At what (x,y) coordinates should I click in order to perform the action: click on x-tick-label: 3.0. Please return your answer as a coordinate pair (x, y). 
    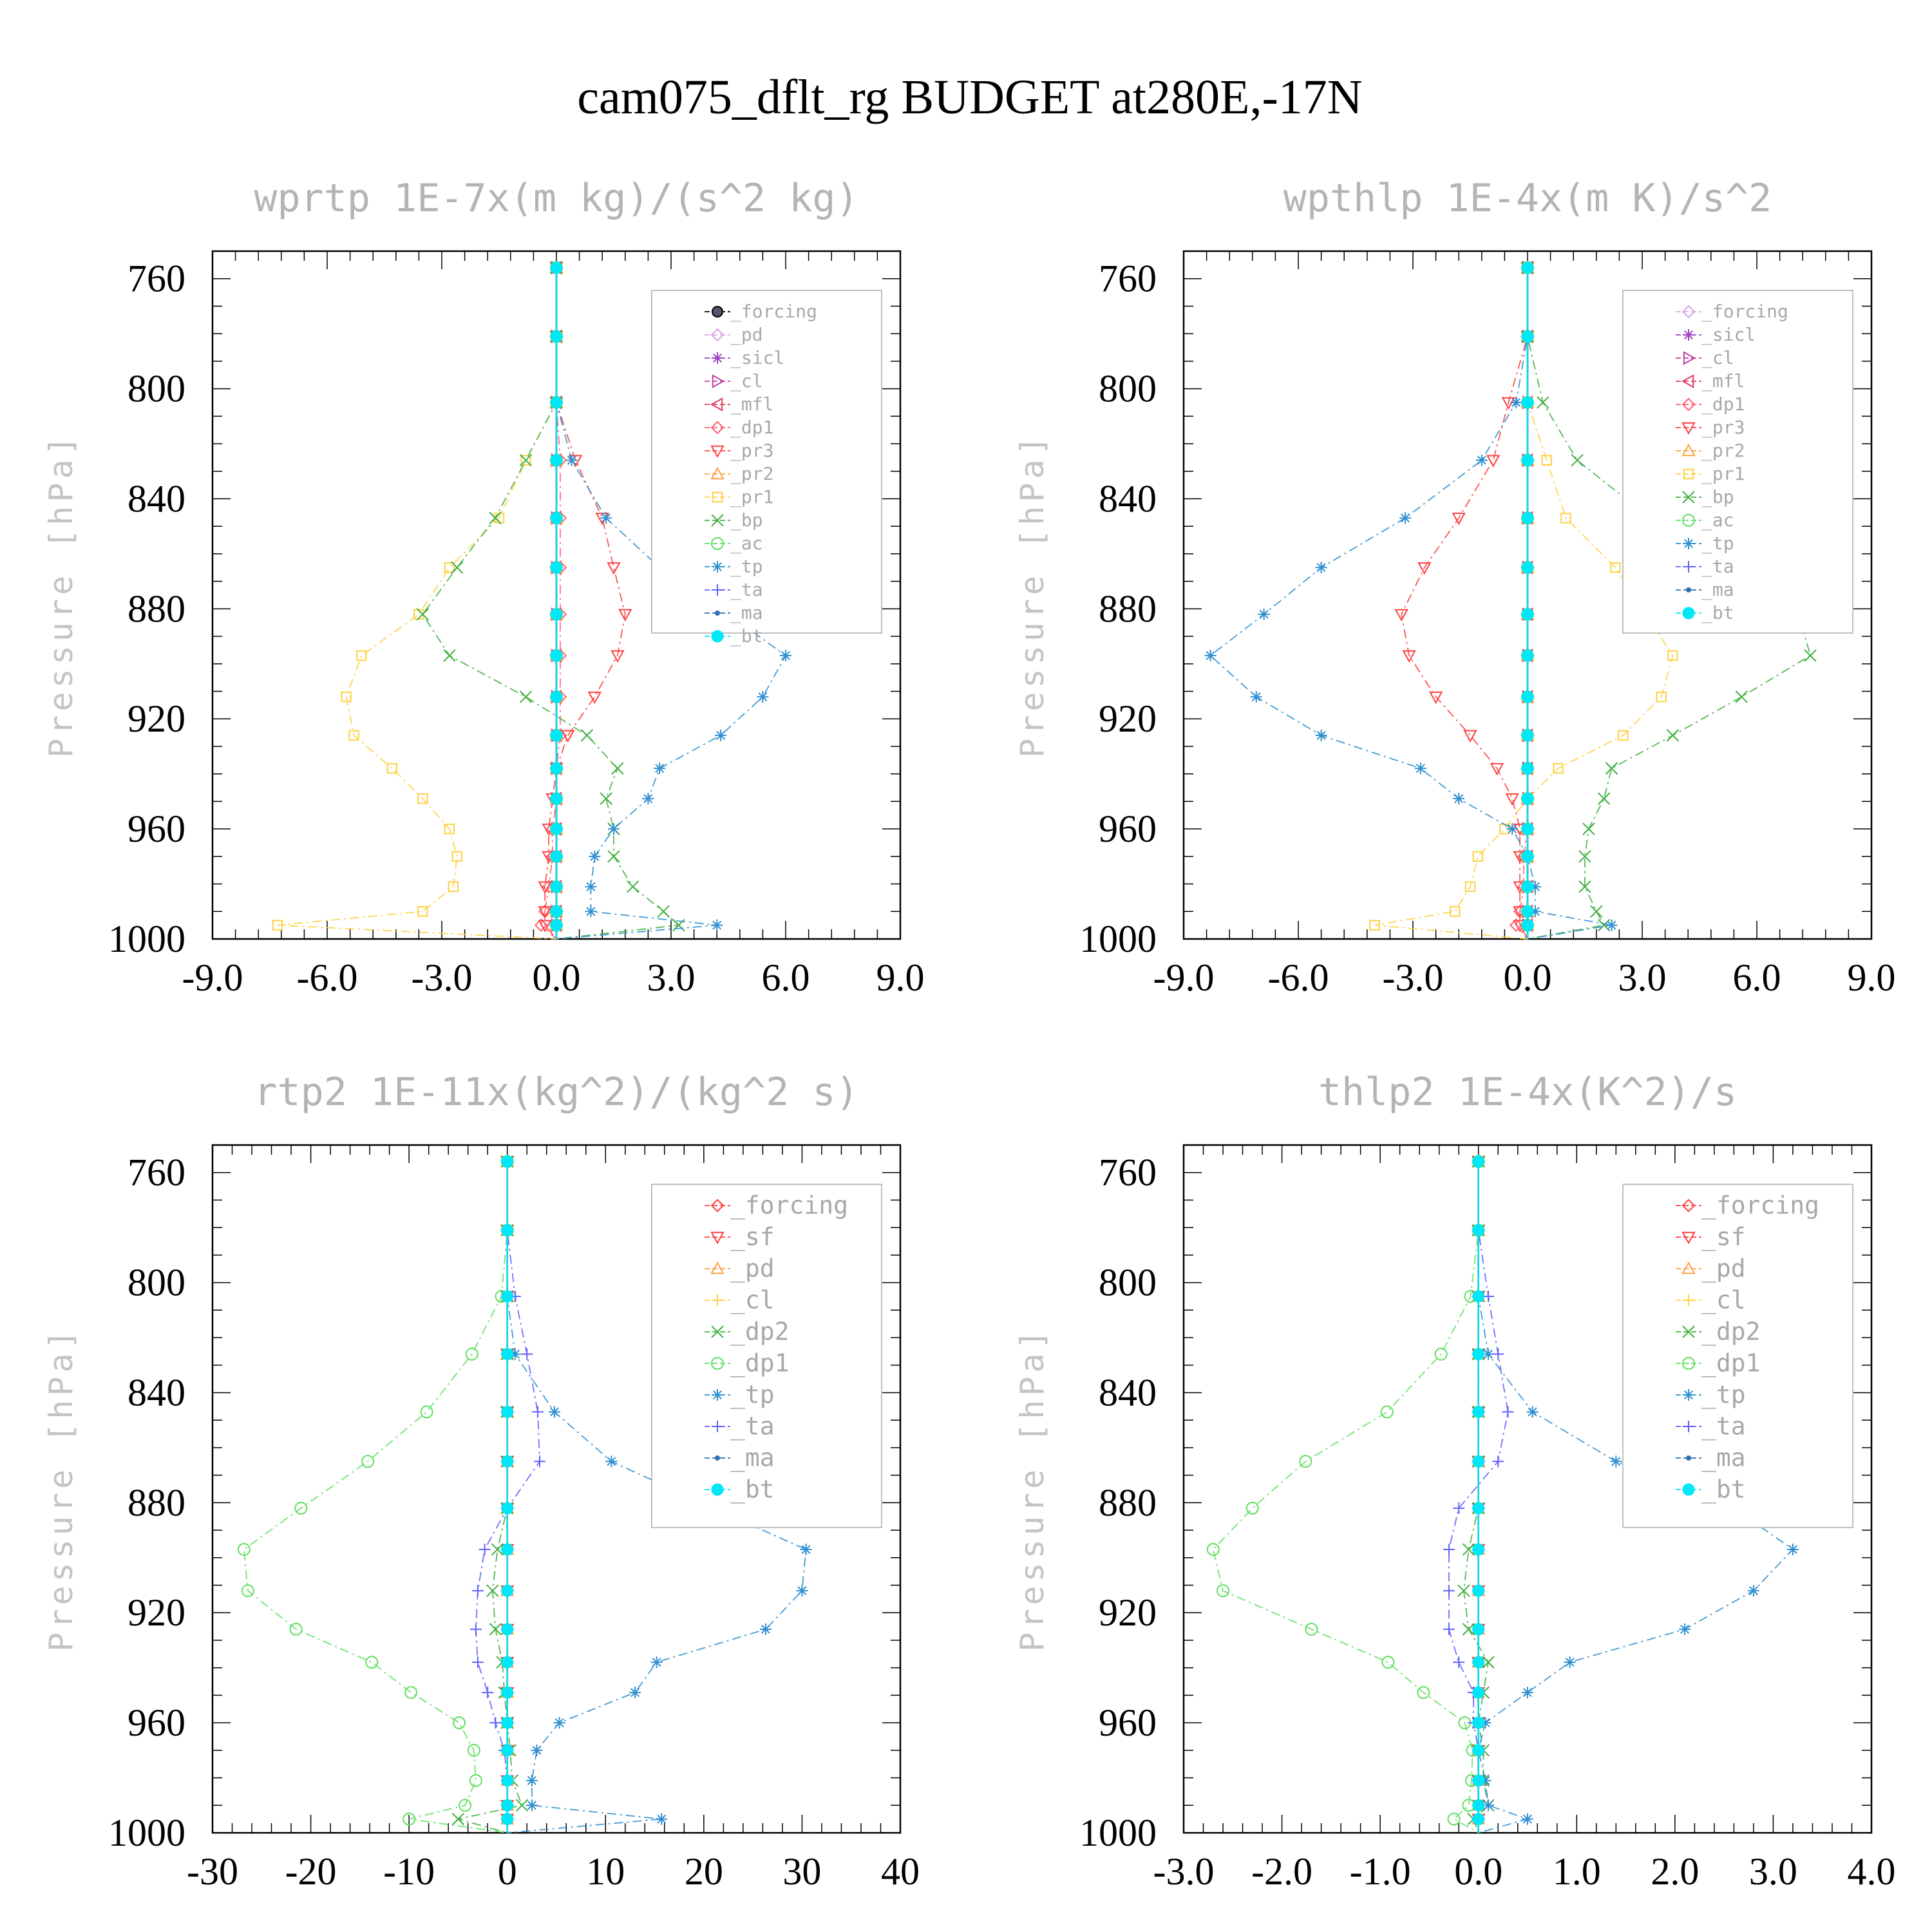
    Looking at the image, I should click on (671, 977).